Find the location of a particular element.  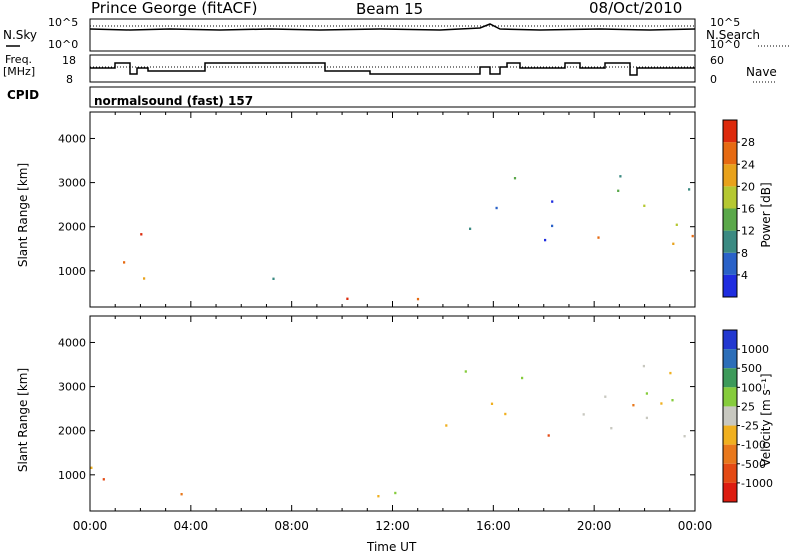

velocity-colorbar-tick-label: 1000 is located at coordinates (755, 349).